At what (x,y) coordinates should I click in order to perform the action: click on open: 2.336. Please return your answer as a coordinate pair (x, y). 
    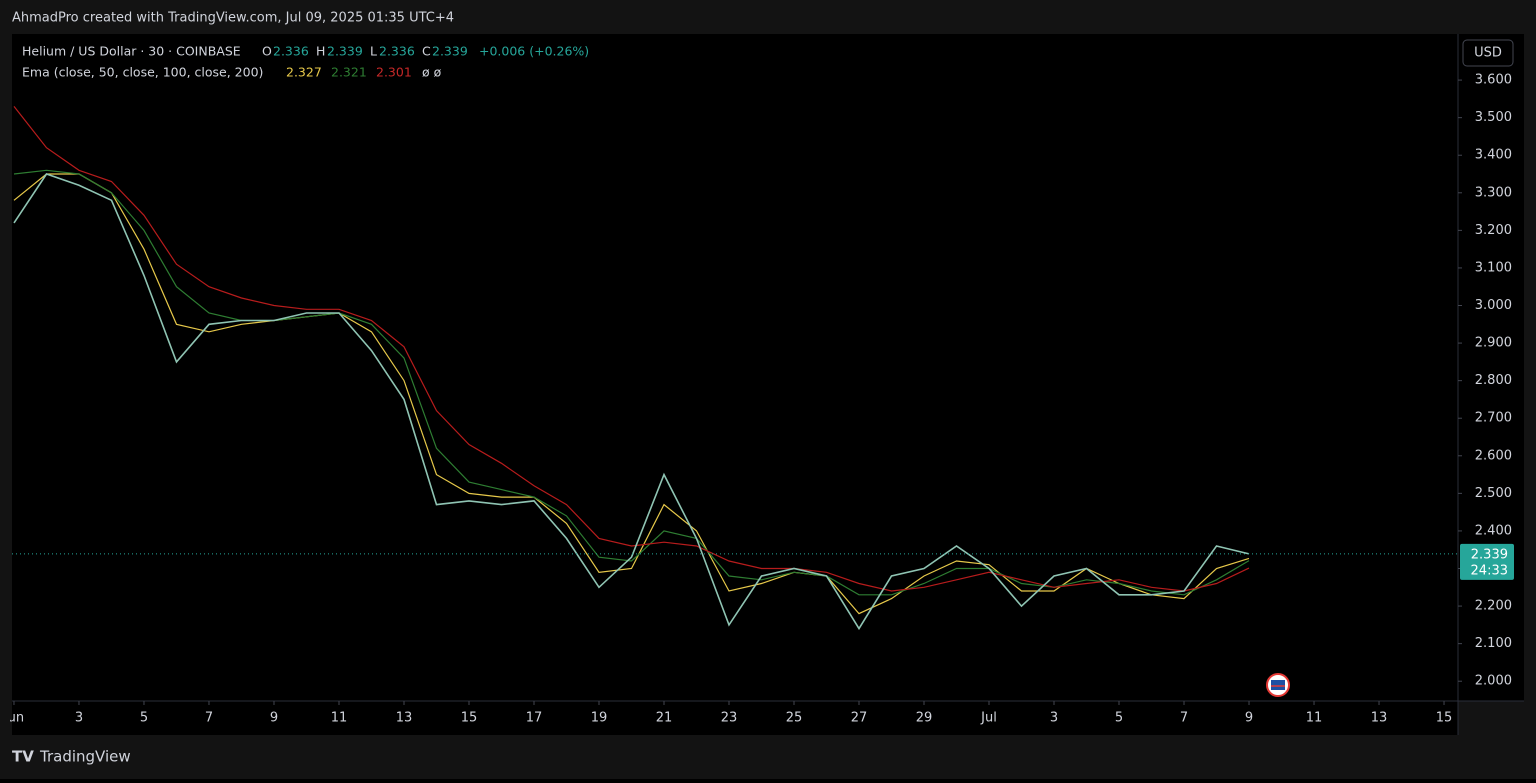
    Looking at the image, I should click on (291, 51).